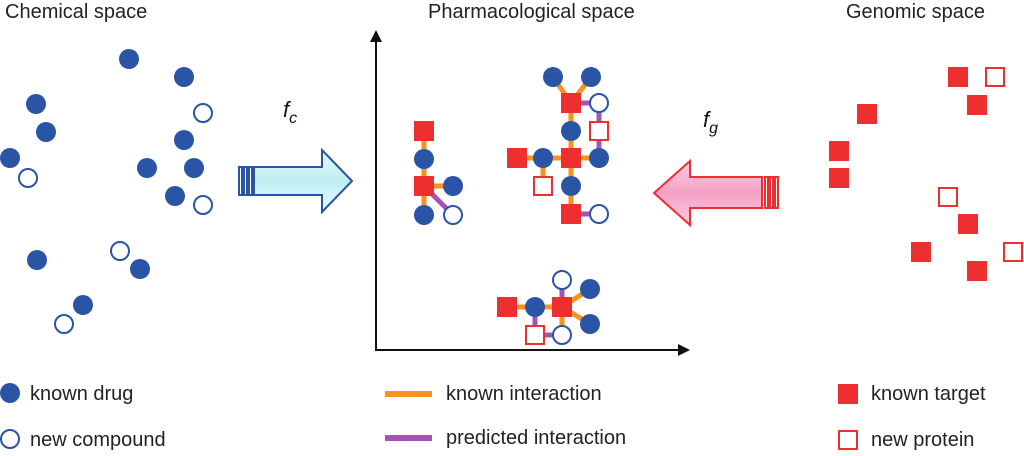  Describe the element at coordinates (908, 174) in the screenshot. I see `genomic-space-targets` at that location.